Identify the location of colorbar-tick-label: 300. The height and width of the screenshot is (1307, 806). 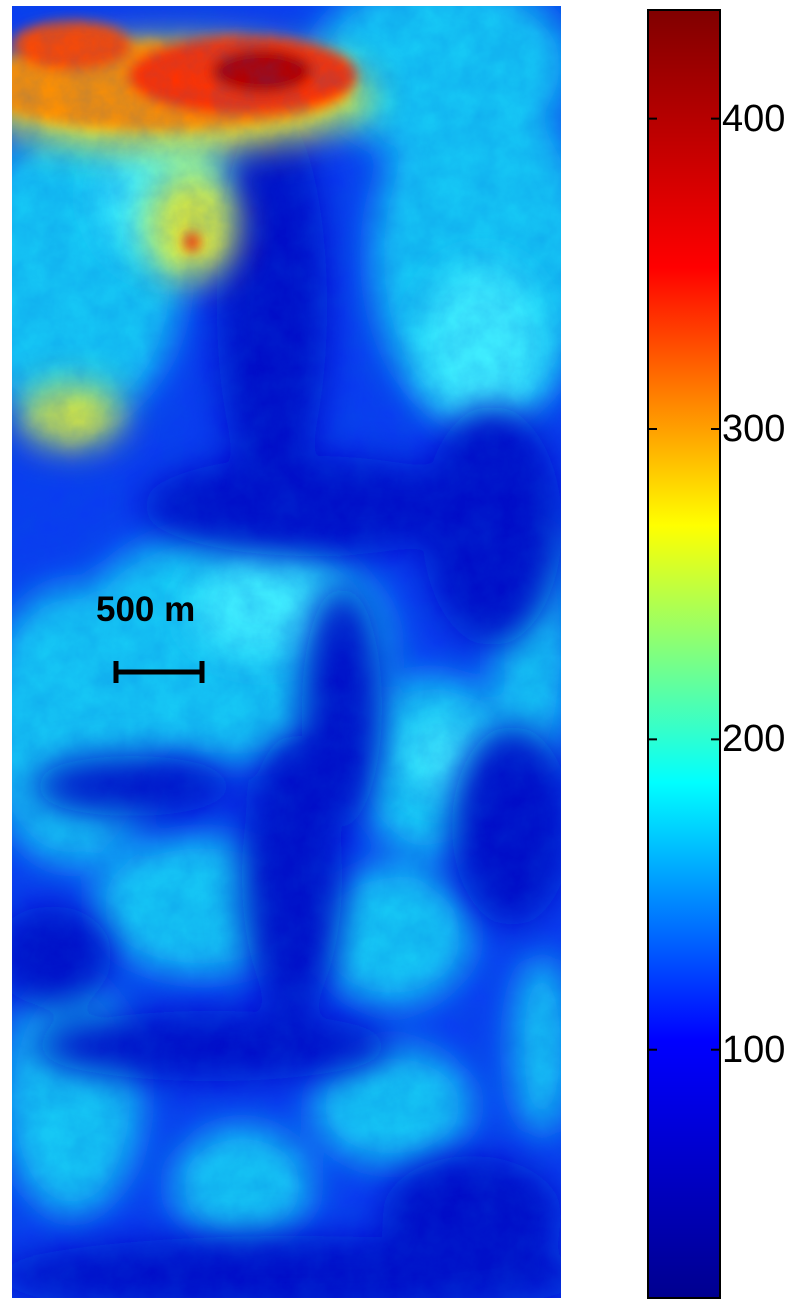
(754, 428).